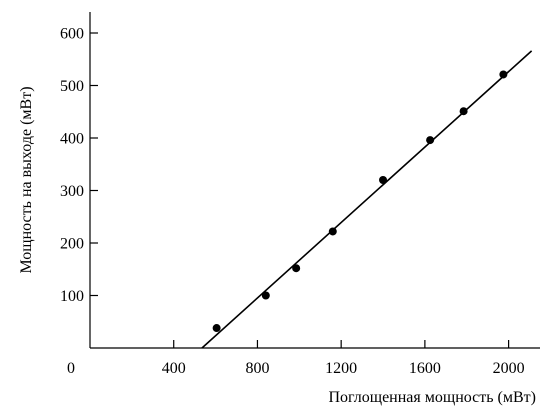  Describe the element at coordinates (72, 244) in the screenshot. I see `y-tick-label: 200` at that location.